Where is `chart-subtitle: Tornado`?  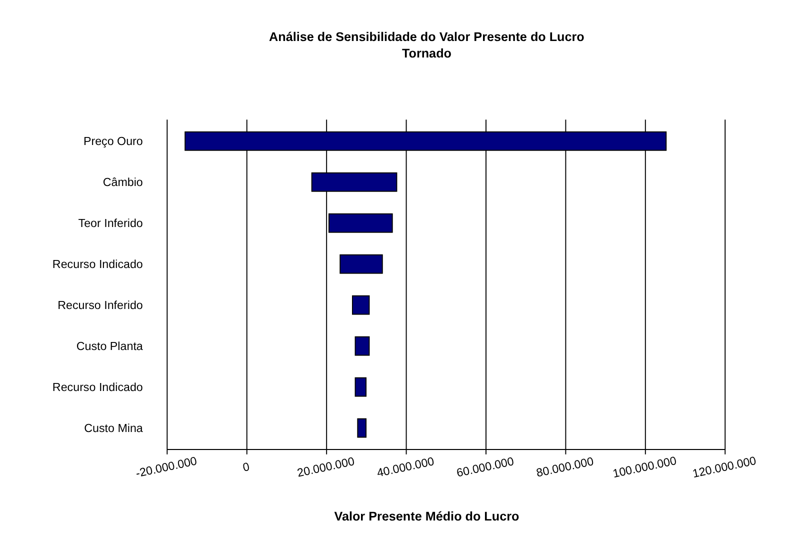 chart-subtitle: Tornado is located at coordinates (427, 53).